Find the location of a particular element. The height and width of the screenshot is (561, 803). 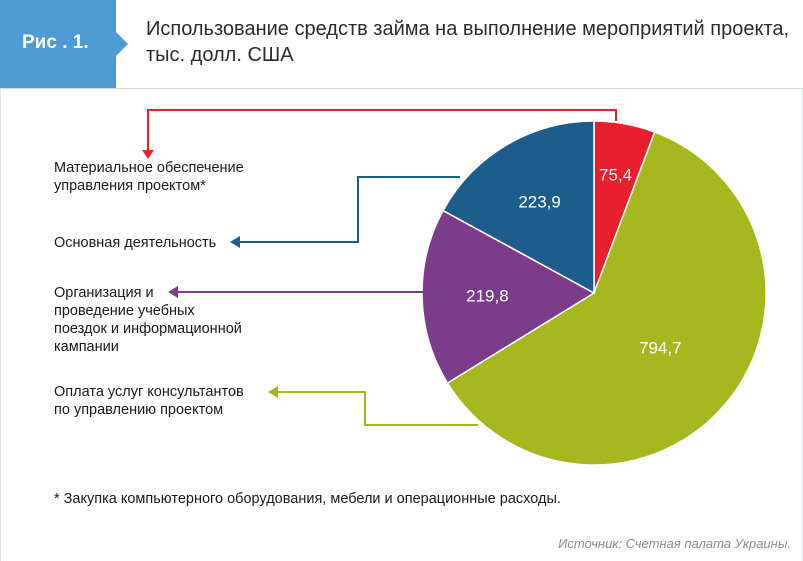

chart-title-line-2: тыс. долл. США is located at coordinates (220, 55).